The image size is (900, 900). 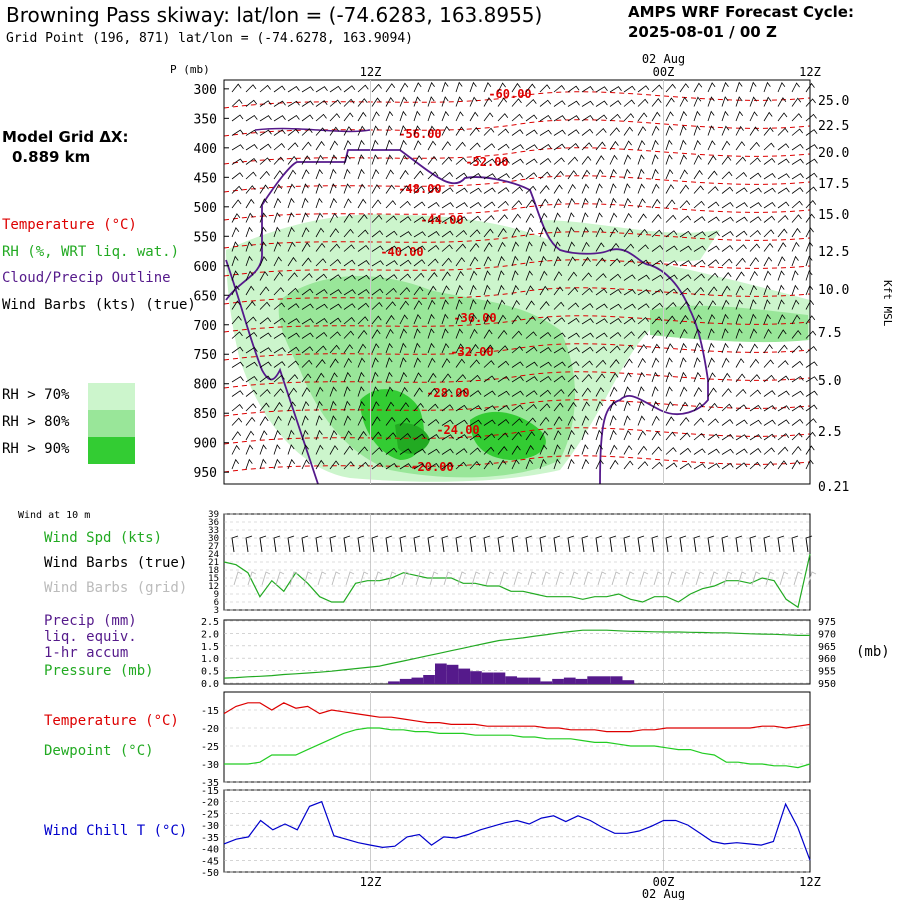 I want to click on pressure-tick-label: 975, so click(x=827, y=622).